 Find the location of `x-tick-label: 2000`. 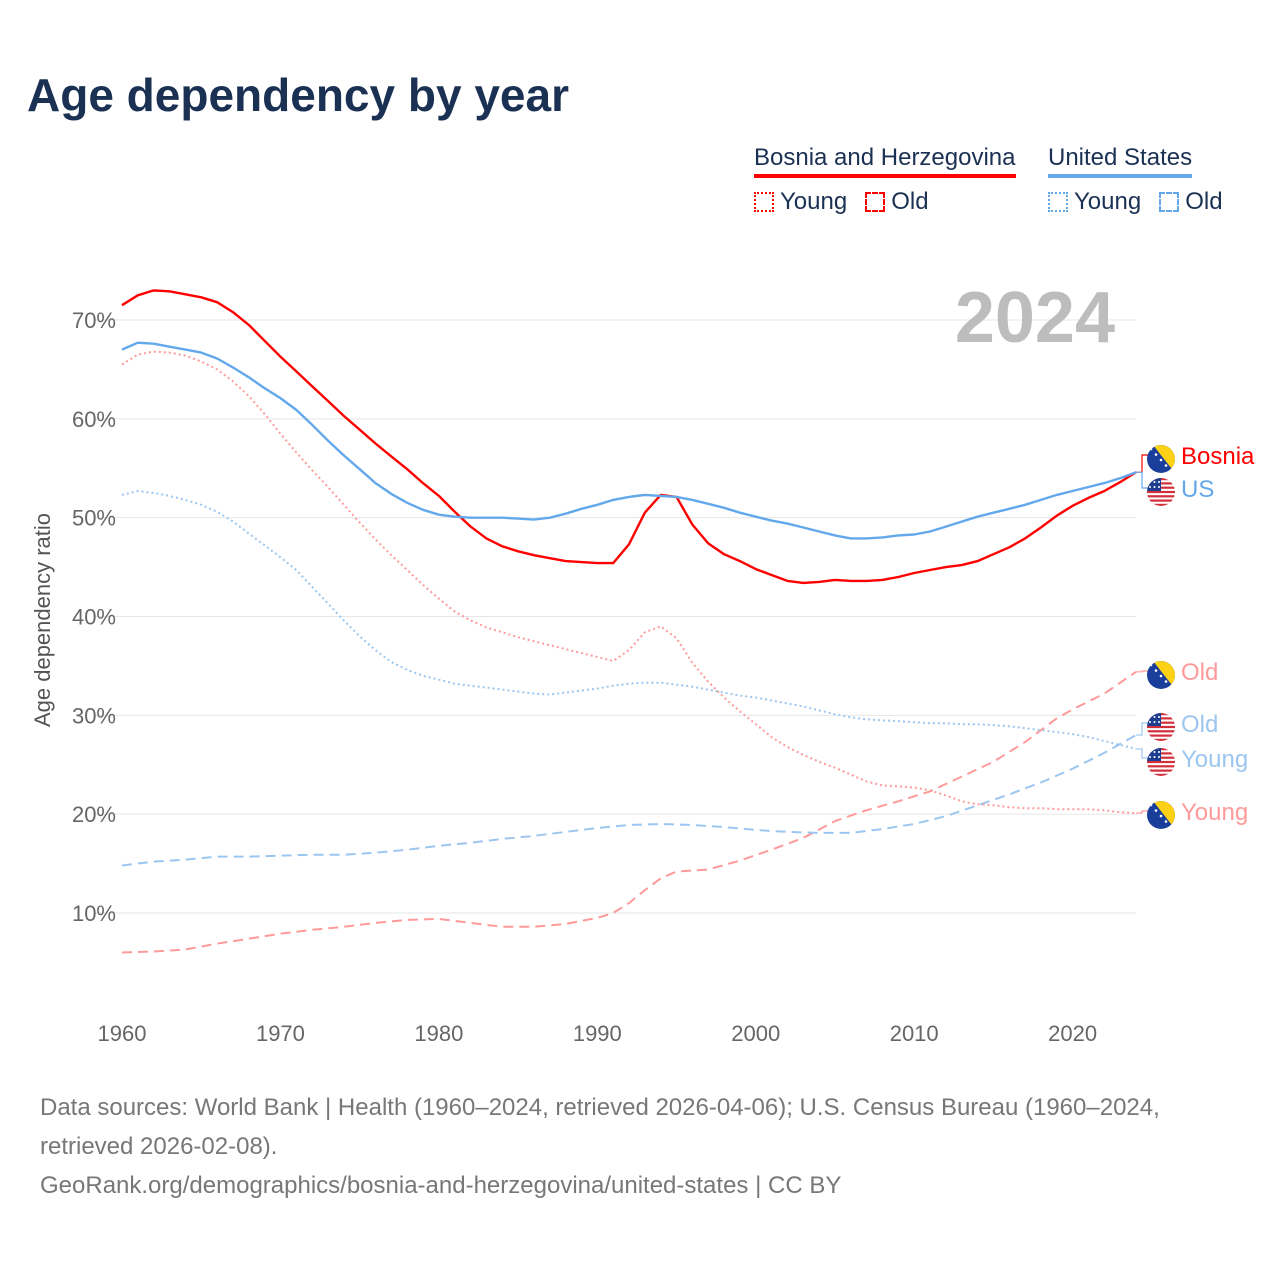

x-tick-label: 2000 is located at coordinates (755, 1033).